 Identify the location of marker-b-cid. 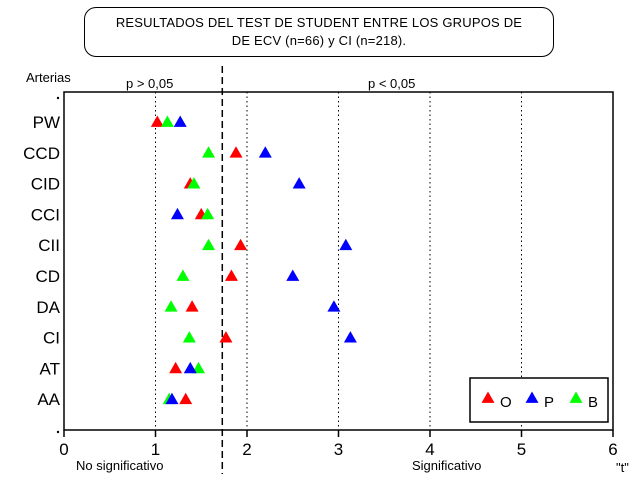
(194, 183).